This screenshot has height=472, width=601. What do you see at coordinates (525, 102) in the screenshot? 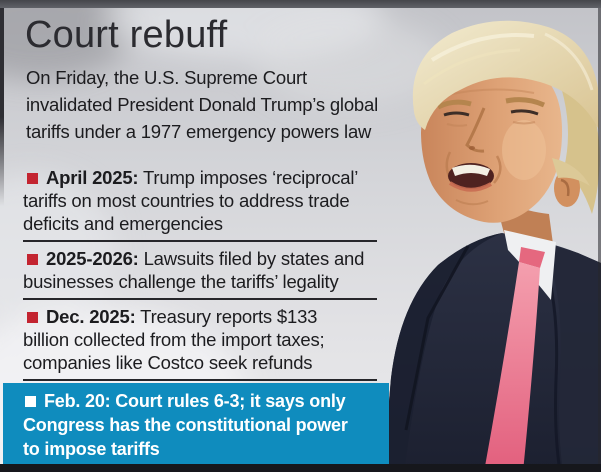
I see `eyebrow-right` at bounding box center [525, 102].